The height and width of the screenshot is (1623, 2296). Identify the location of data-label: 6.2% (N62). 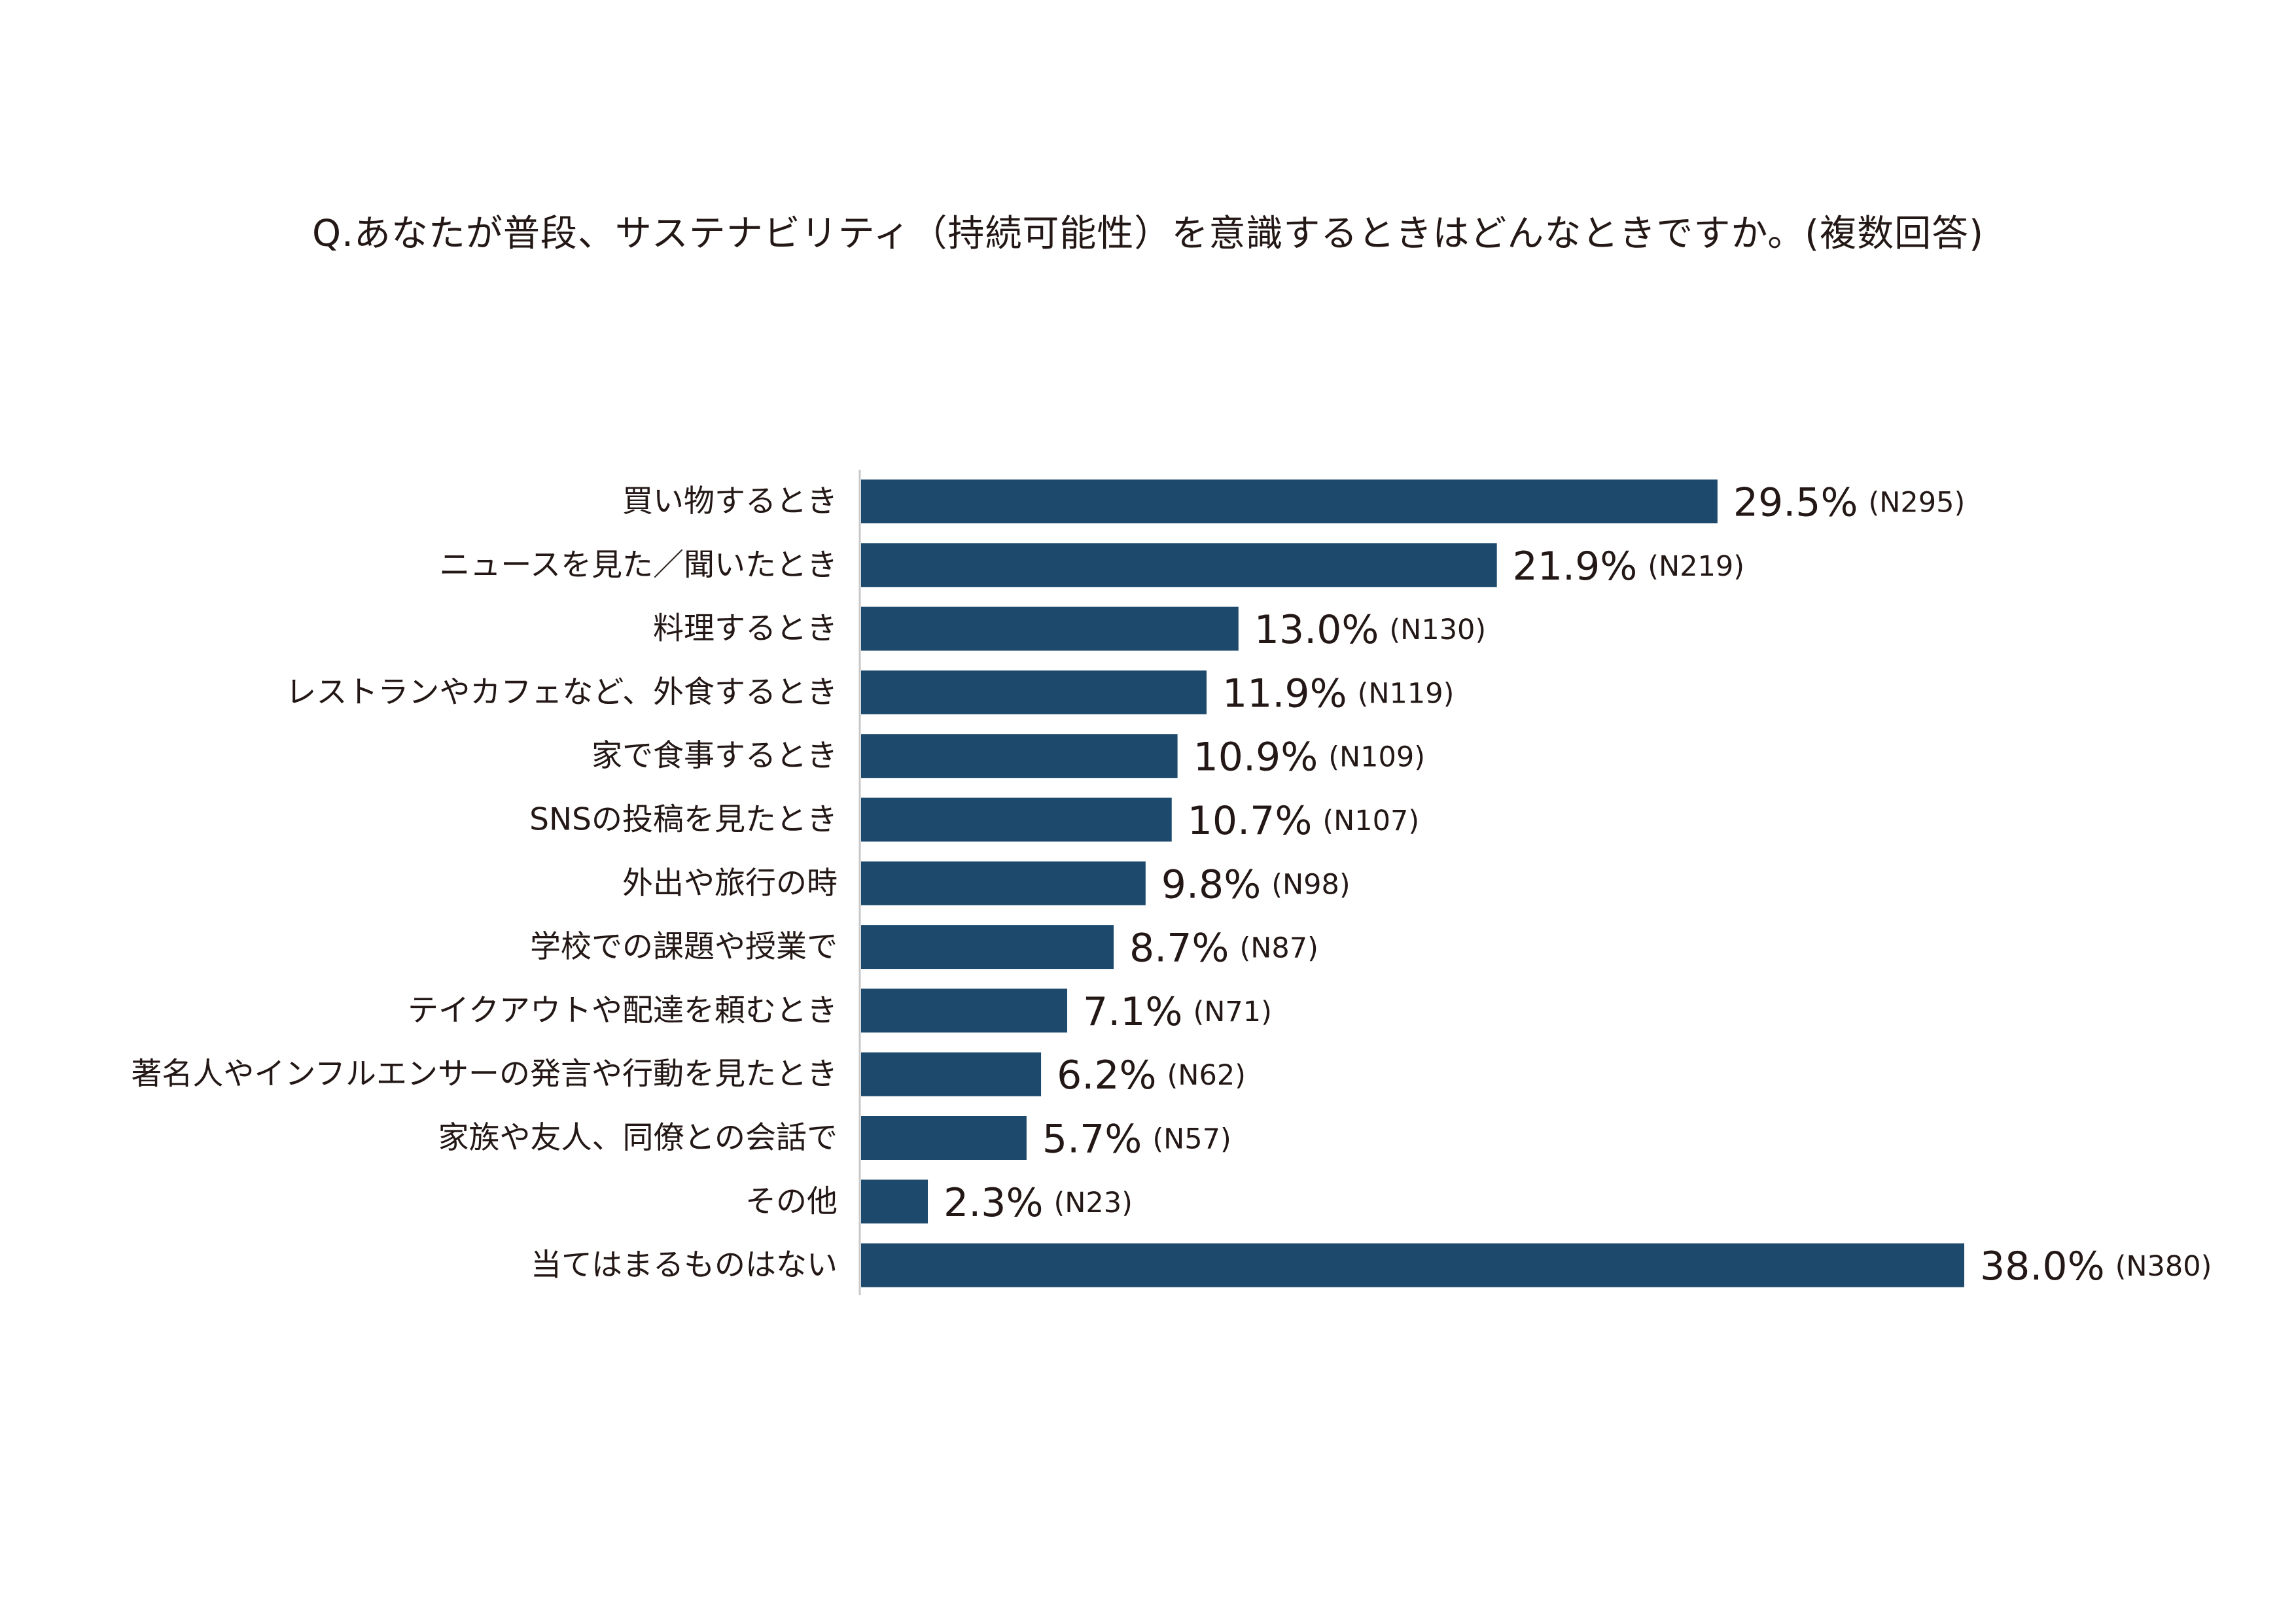
(1152, 1075).